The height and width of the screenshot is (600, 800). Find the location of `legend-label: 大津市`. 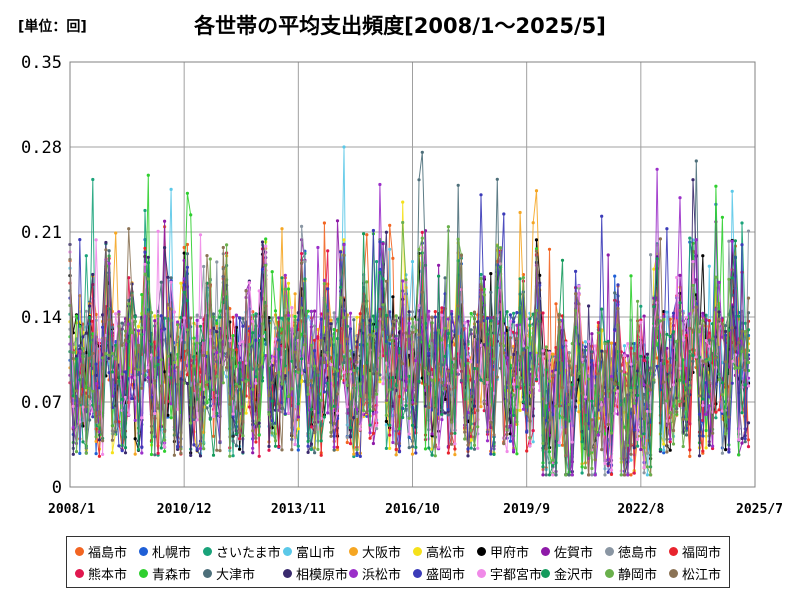

legend-label: 大津市 is located at coordinates (236, 575).